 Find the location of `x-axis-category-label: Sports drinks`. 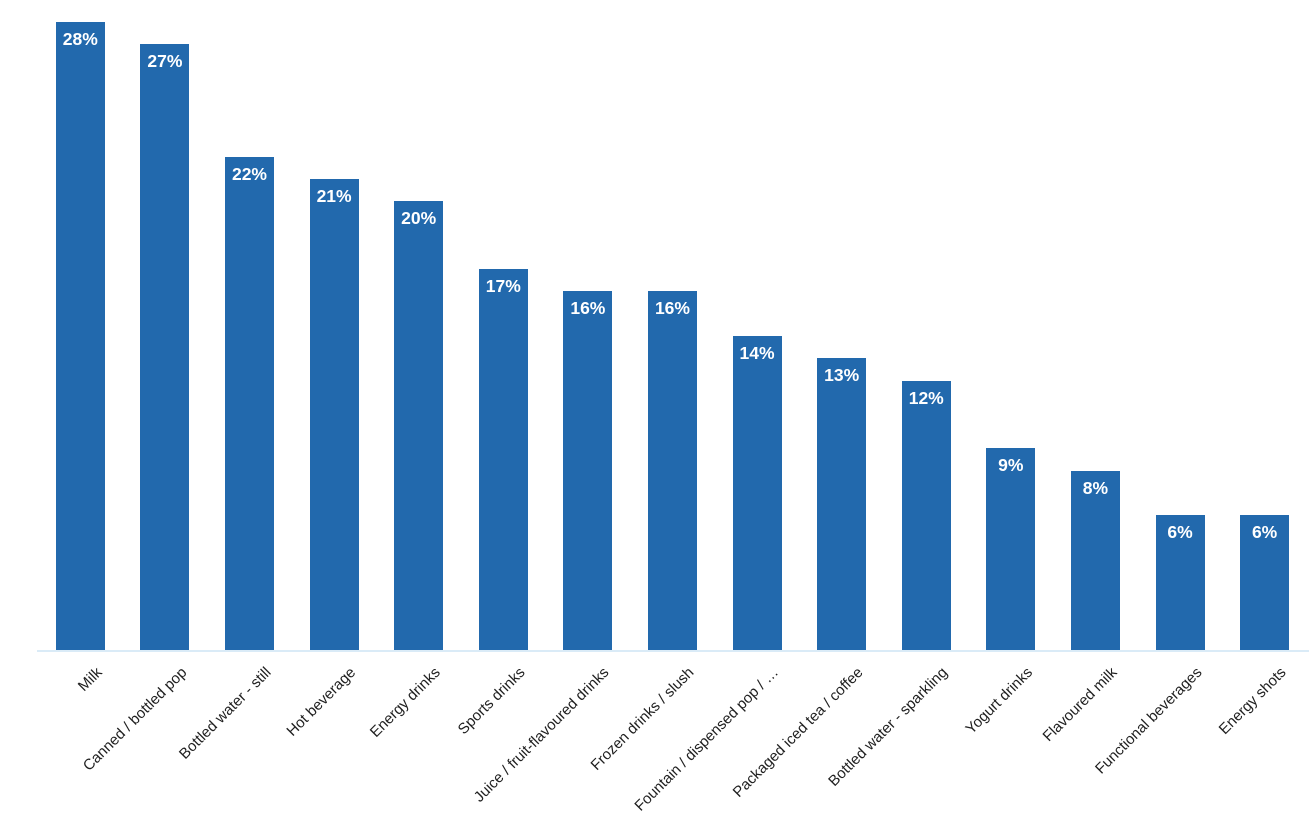

x-axis-category-label: Sports drinks is located at coordinates (491, 701).